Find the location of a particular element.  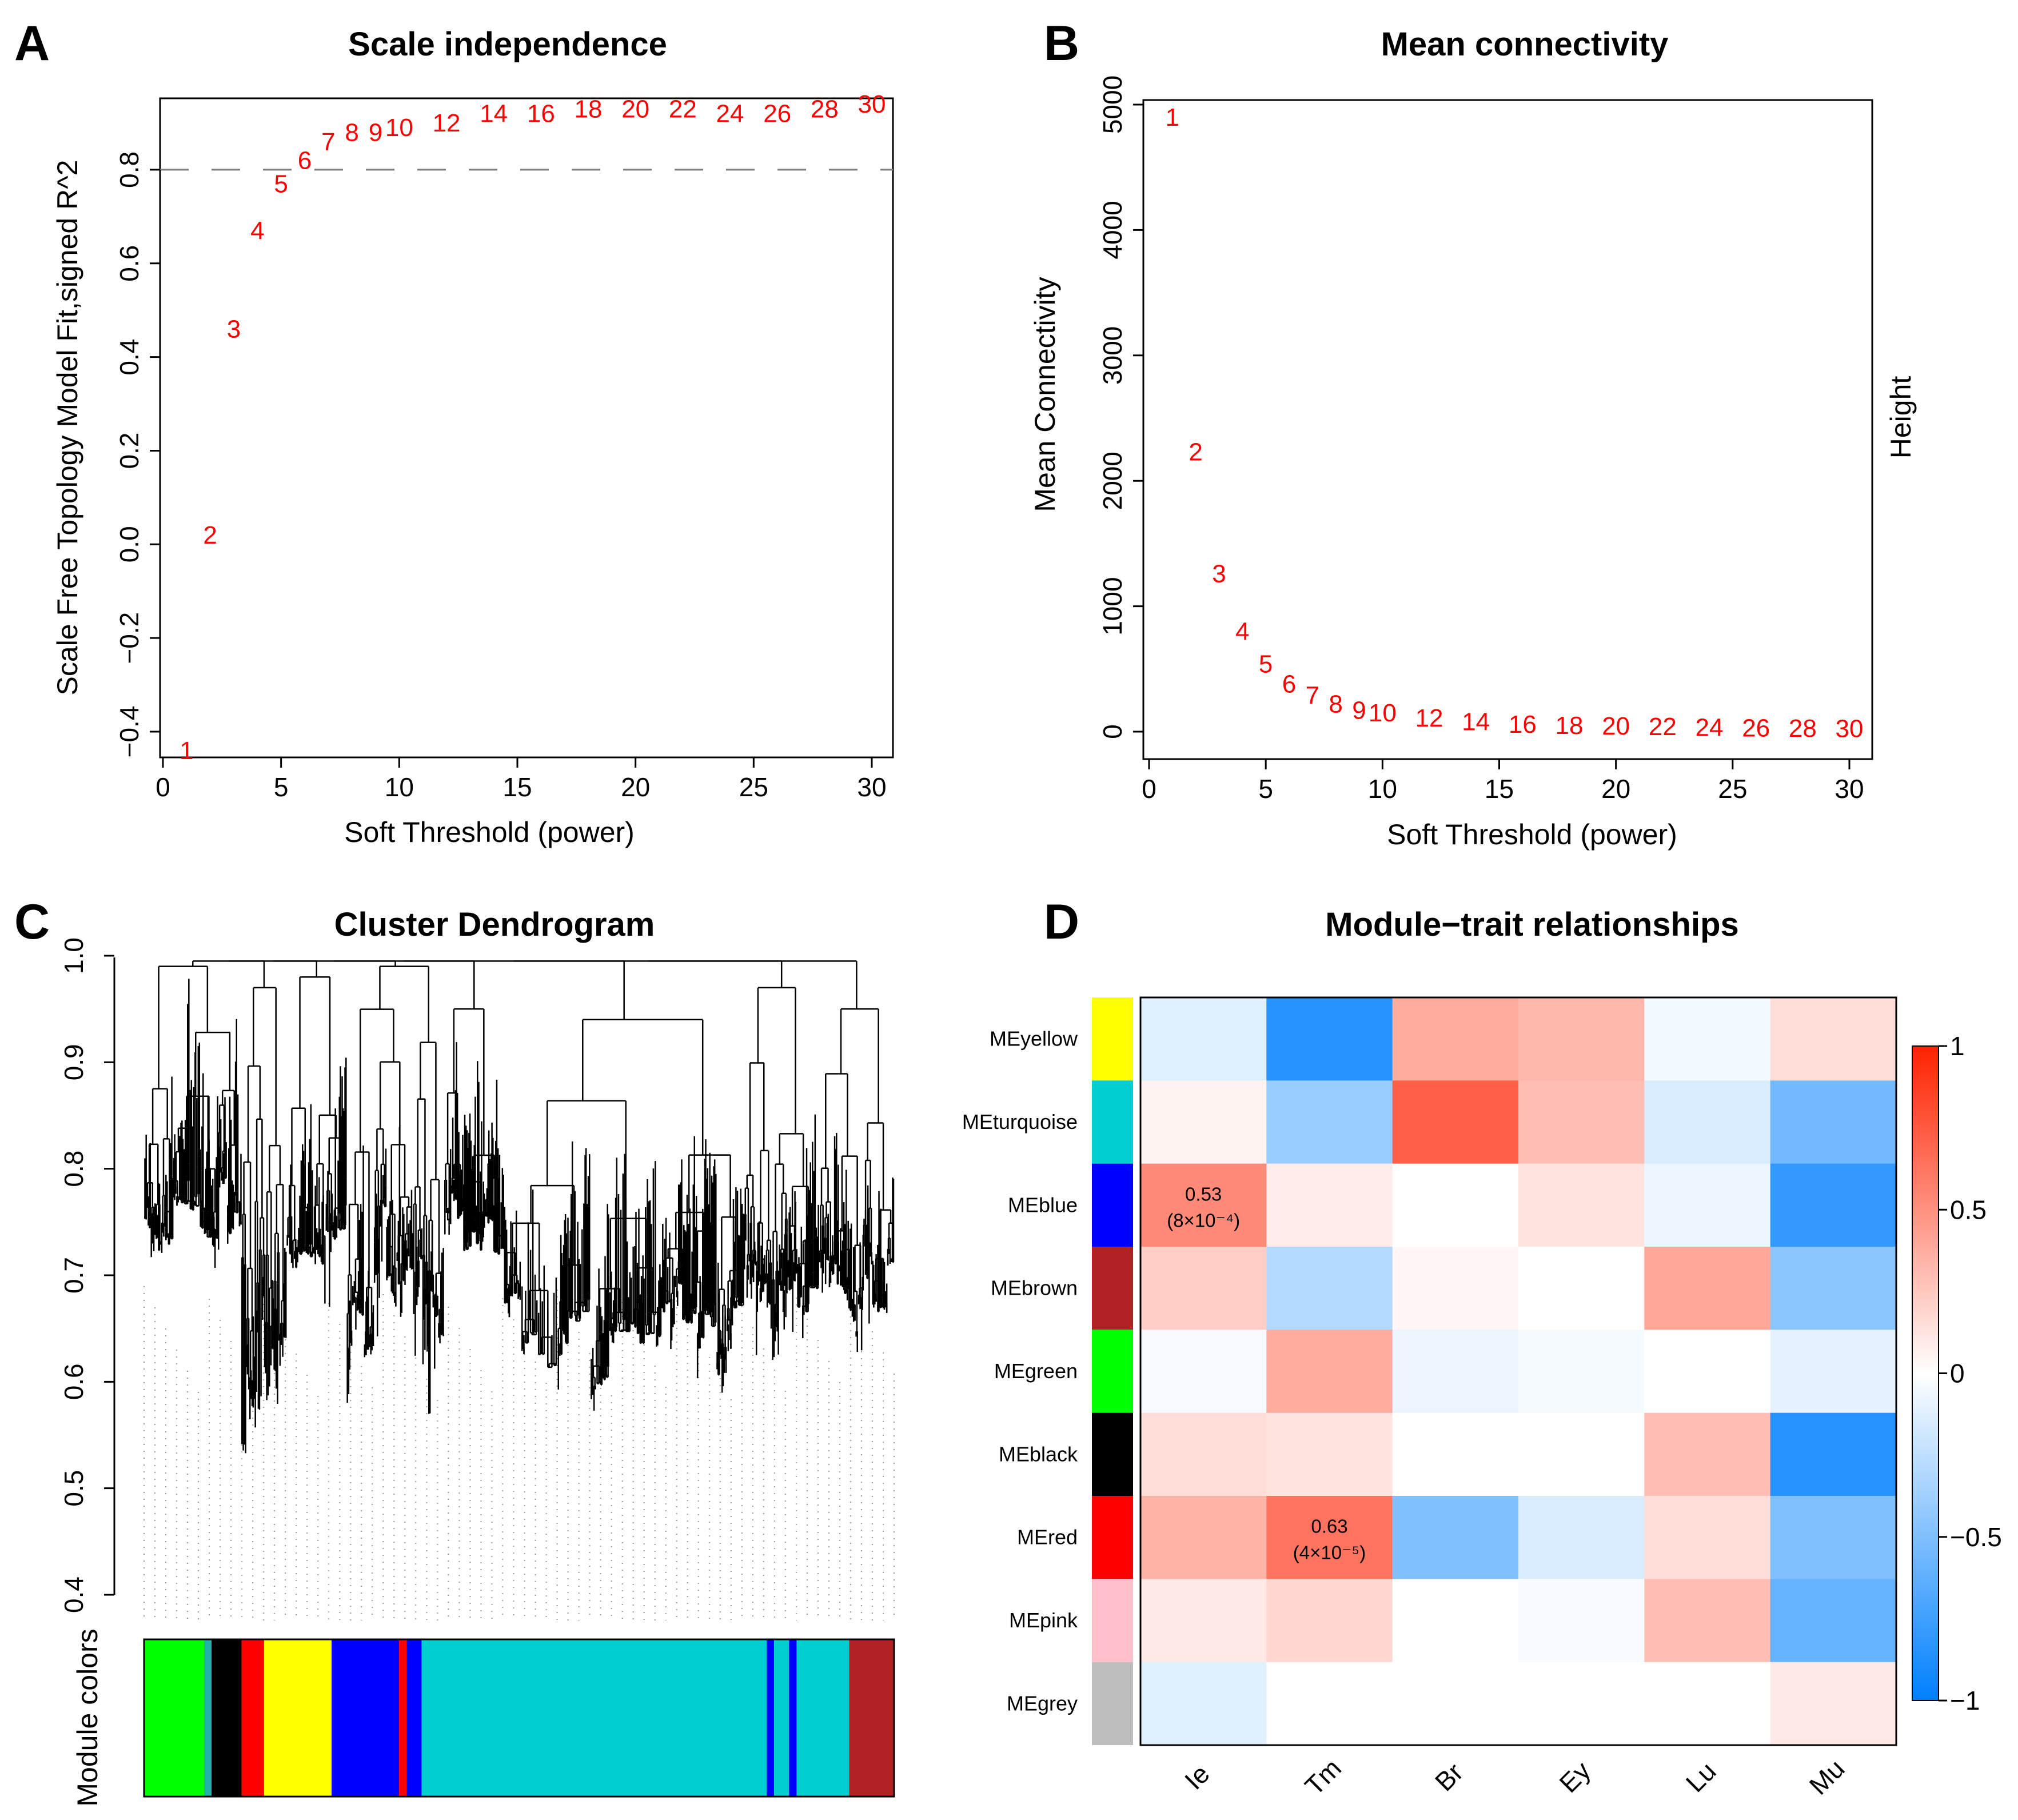

panel-letter-d: D is located at coordinates (1061, 922).